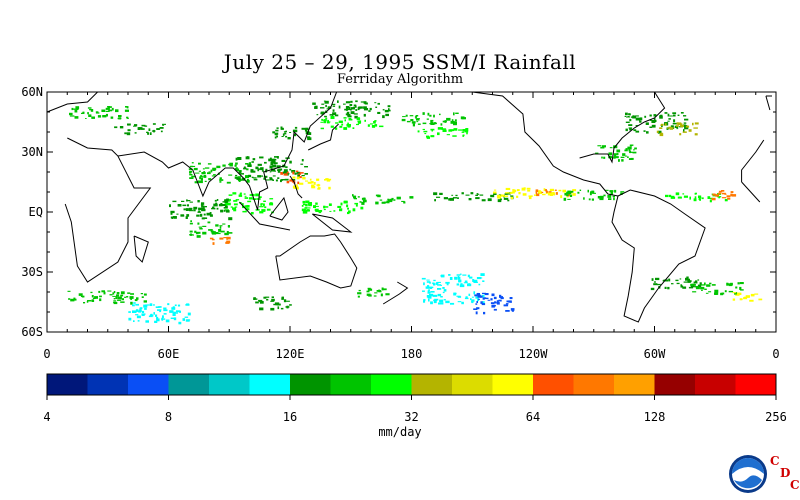  I want to click on colorbar-label: 256, so click(776, 417).